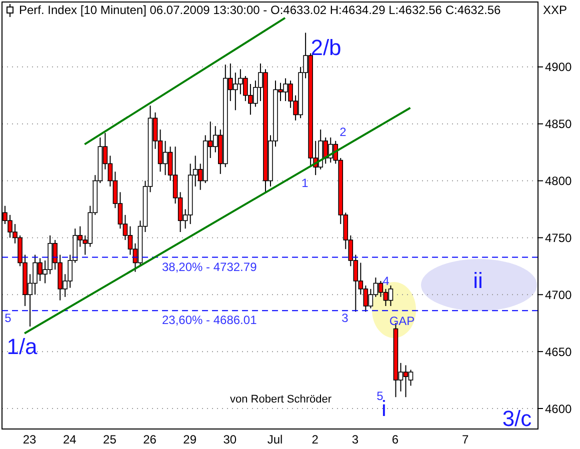 Image resolution: width=580 pixels, height=449 pixels. Describe the element at coordinates (386, 281) in the screenshot. I see `annotation: 4` at that location.